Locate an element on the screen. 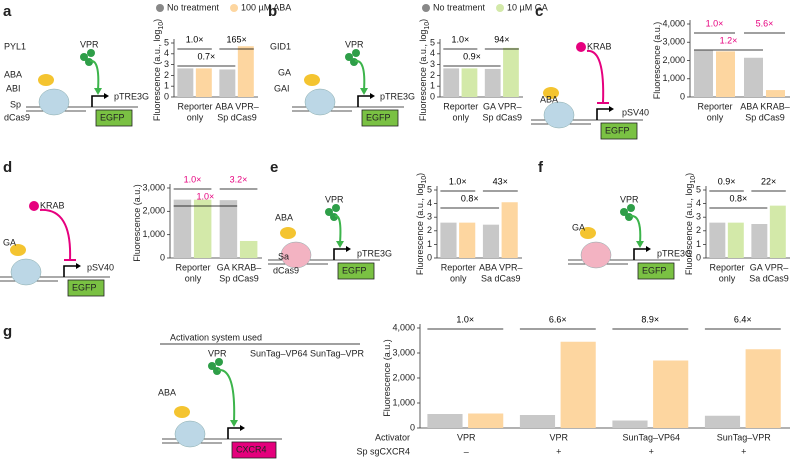 The image size is (800, 465). legend-label: 10 µM GA is located at coordinates (527, 7).